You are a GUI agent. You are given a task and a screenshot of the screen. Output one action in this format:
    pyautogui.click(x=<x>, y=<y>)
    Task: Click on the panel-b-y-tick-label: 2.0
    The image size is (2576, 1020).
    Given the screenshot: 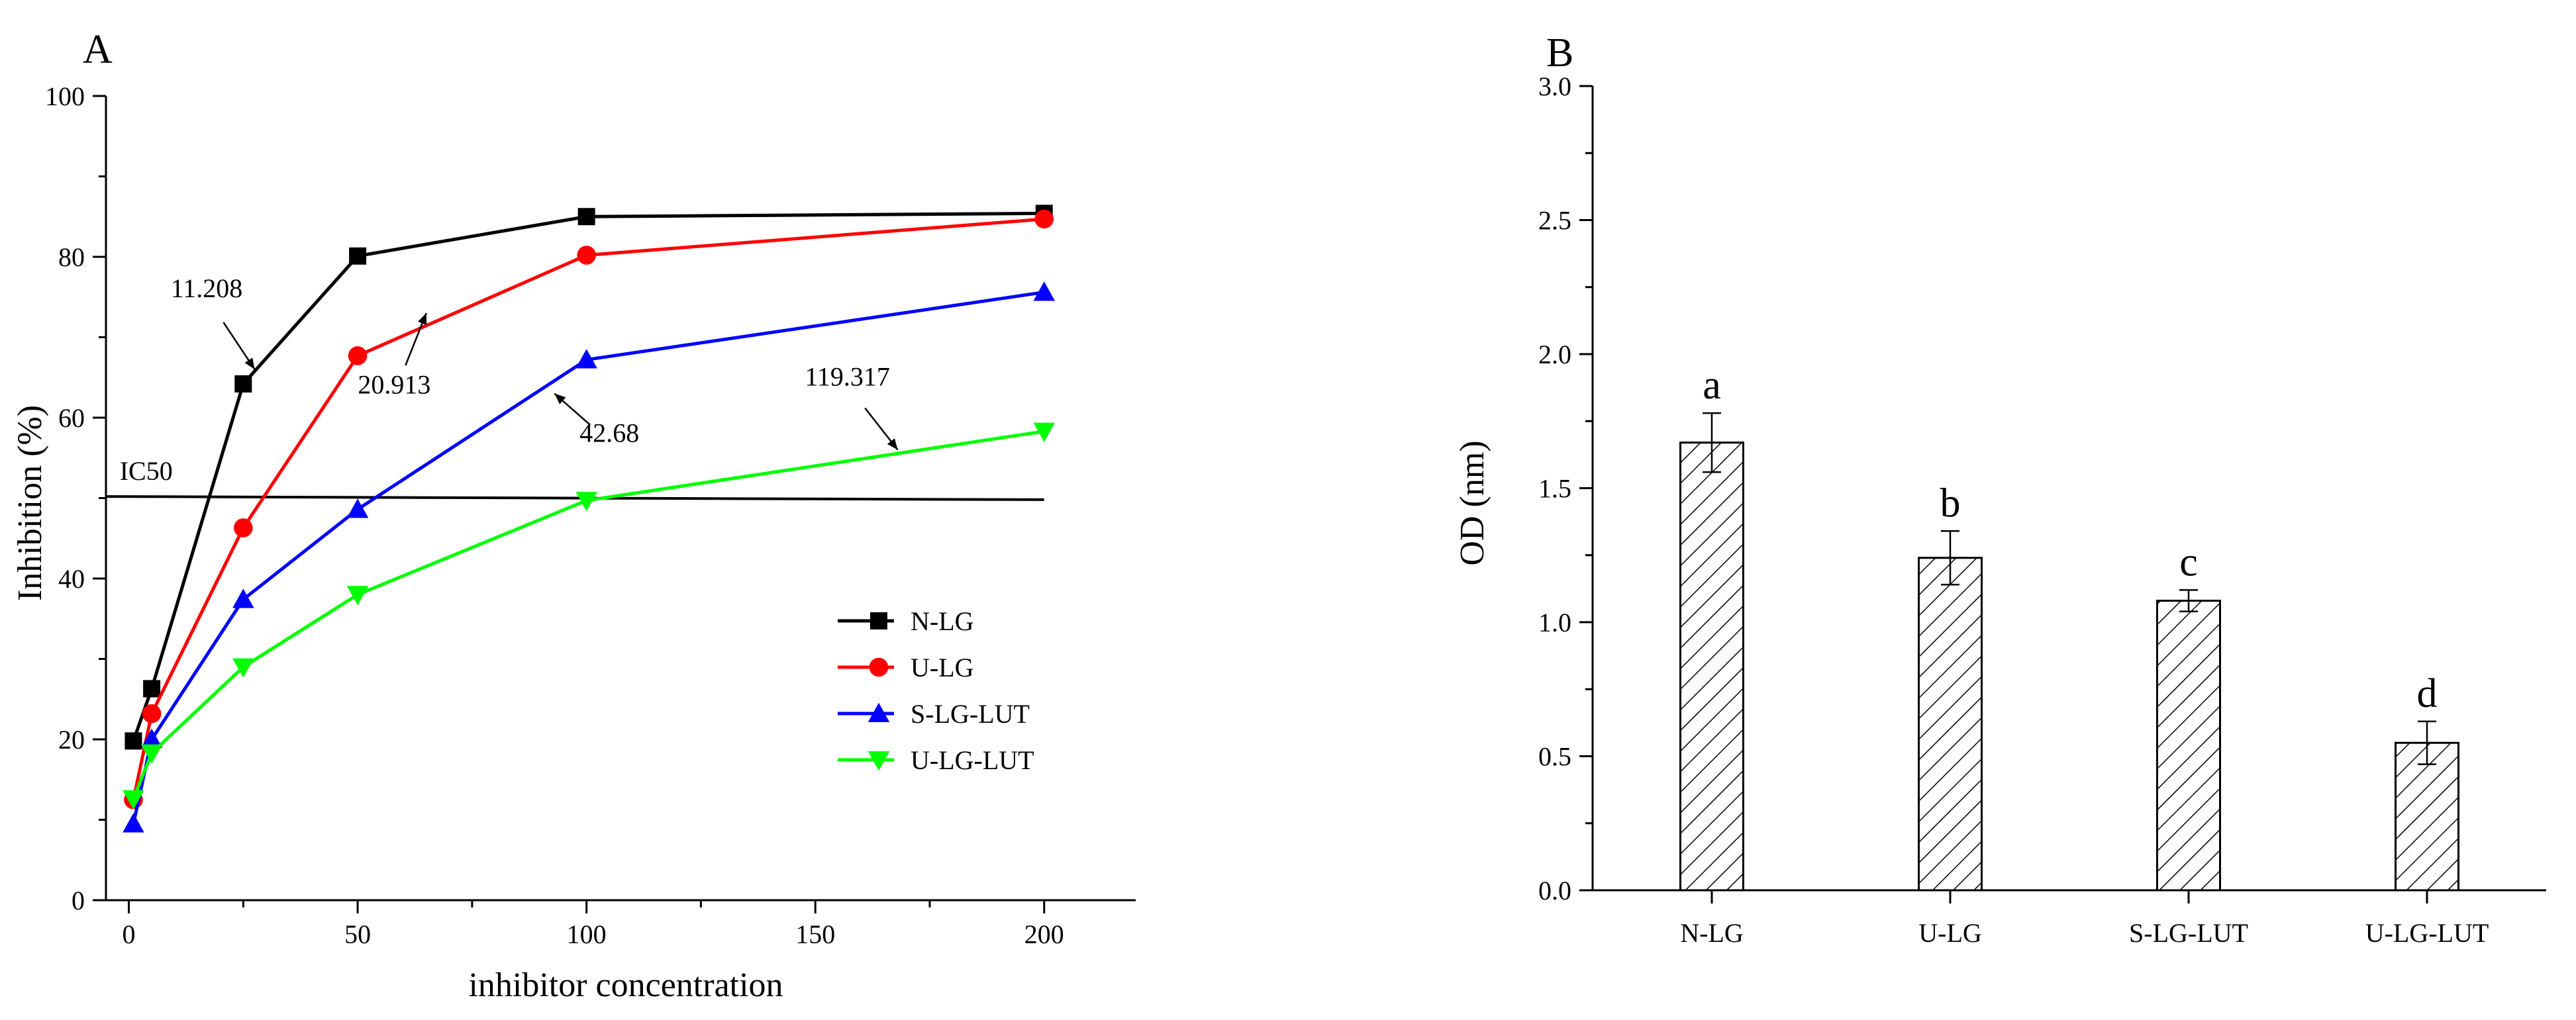 What is the action you would take?
    pyautogui.click(x=1554, y=354)
    